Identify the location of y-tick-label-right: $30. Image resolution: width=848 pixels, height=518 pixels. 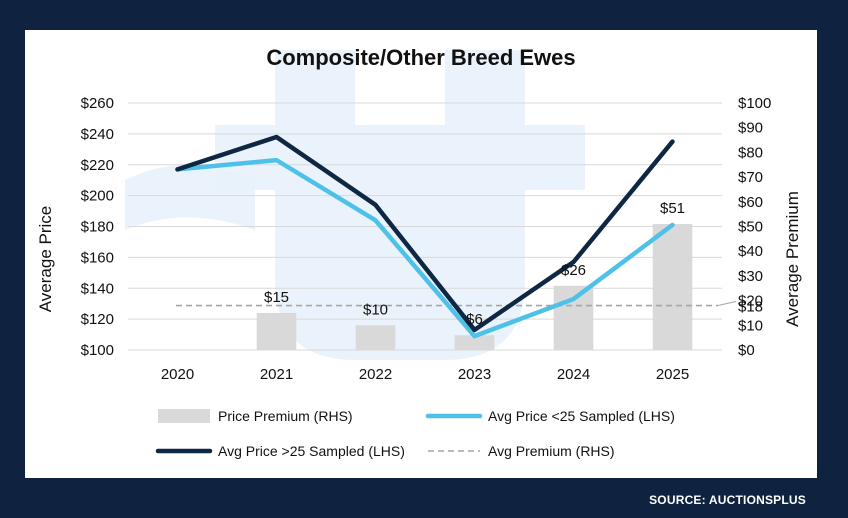
(750, 276).